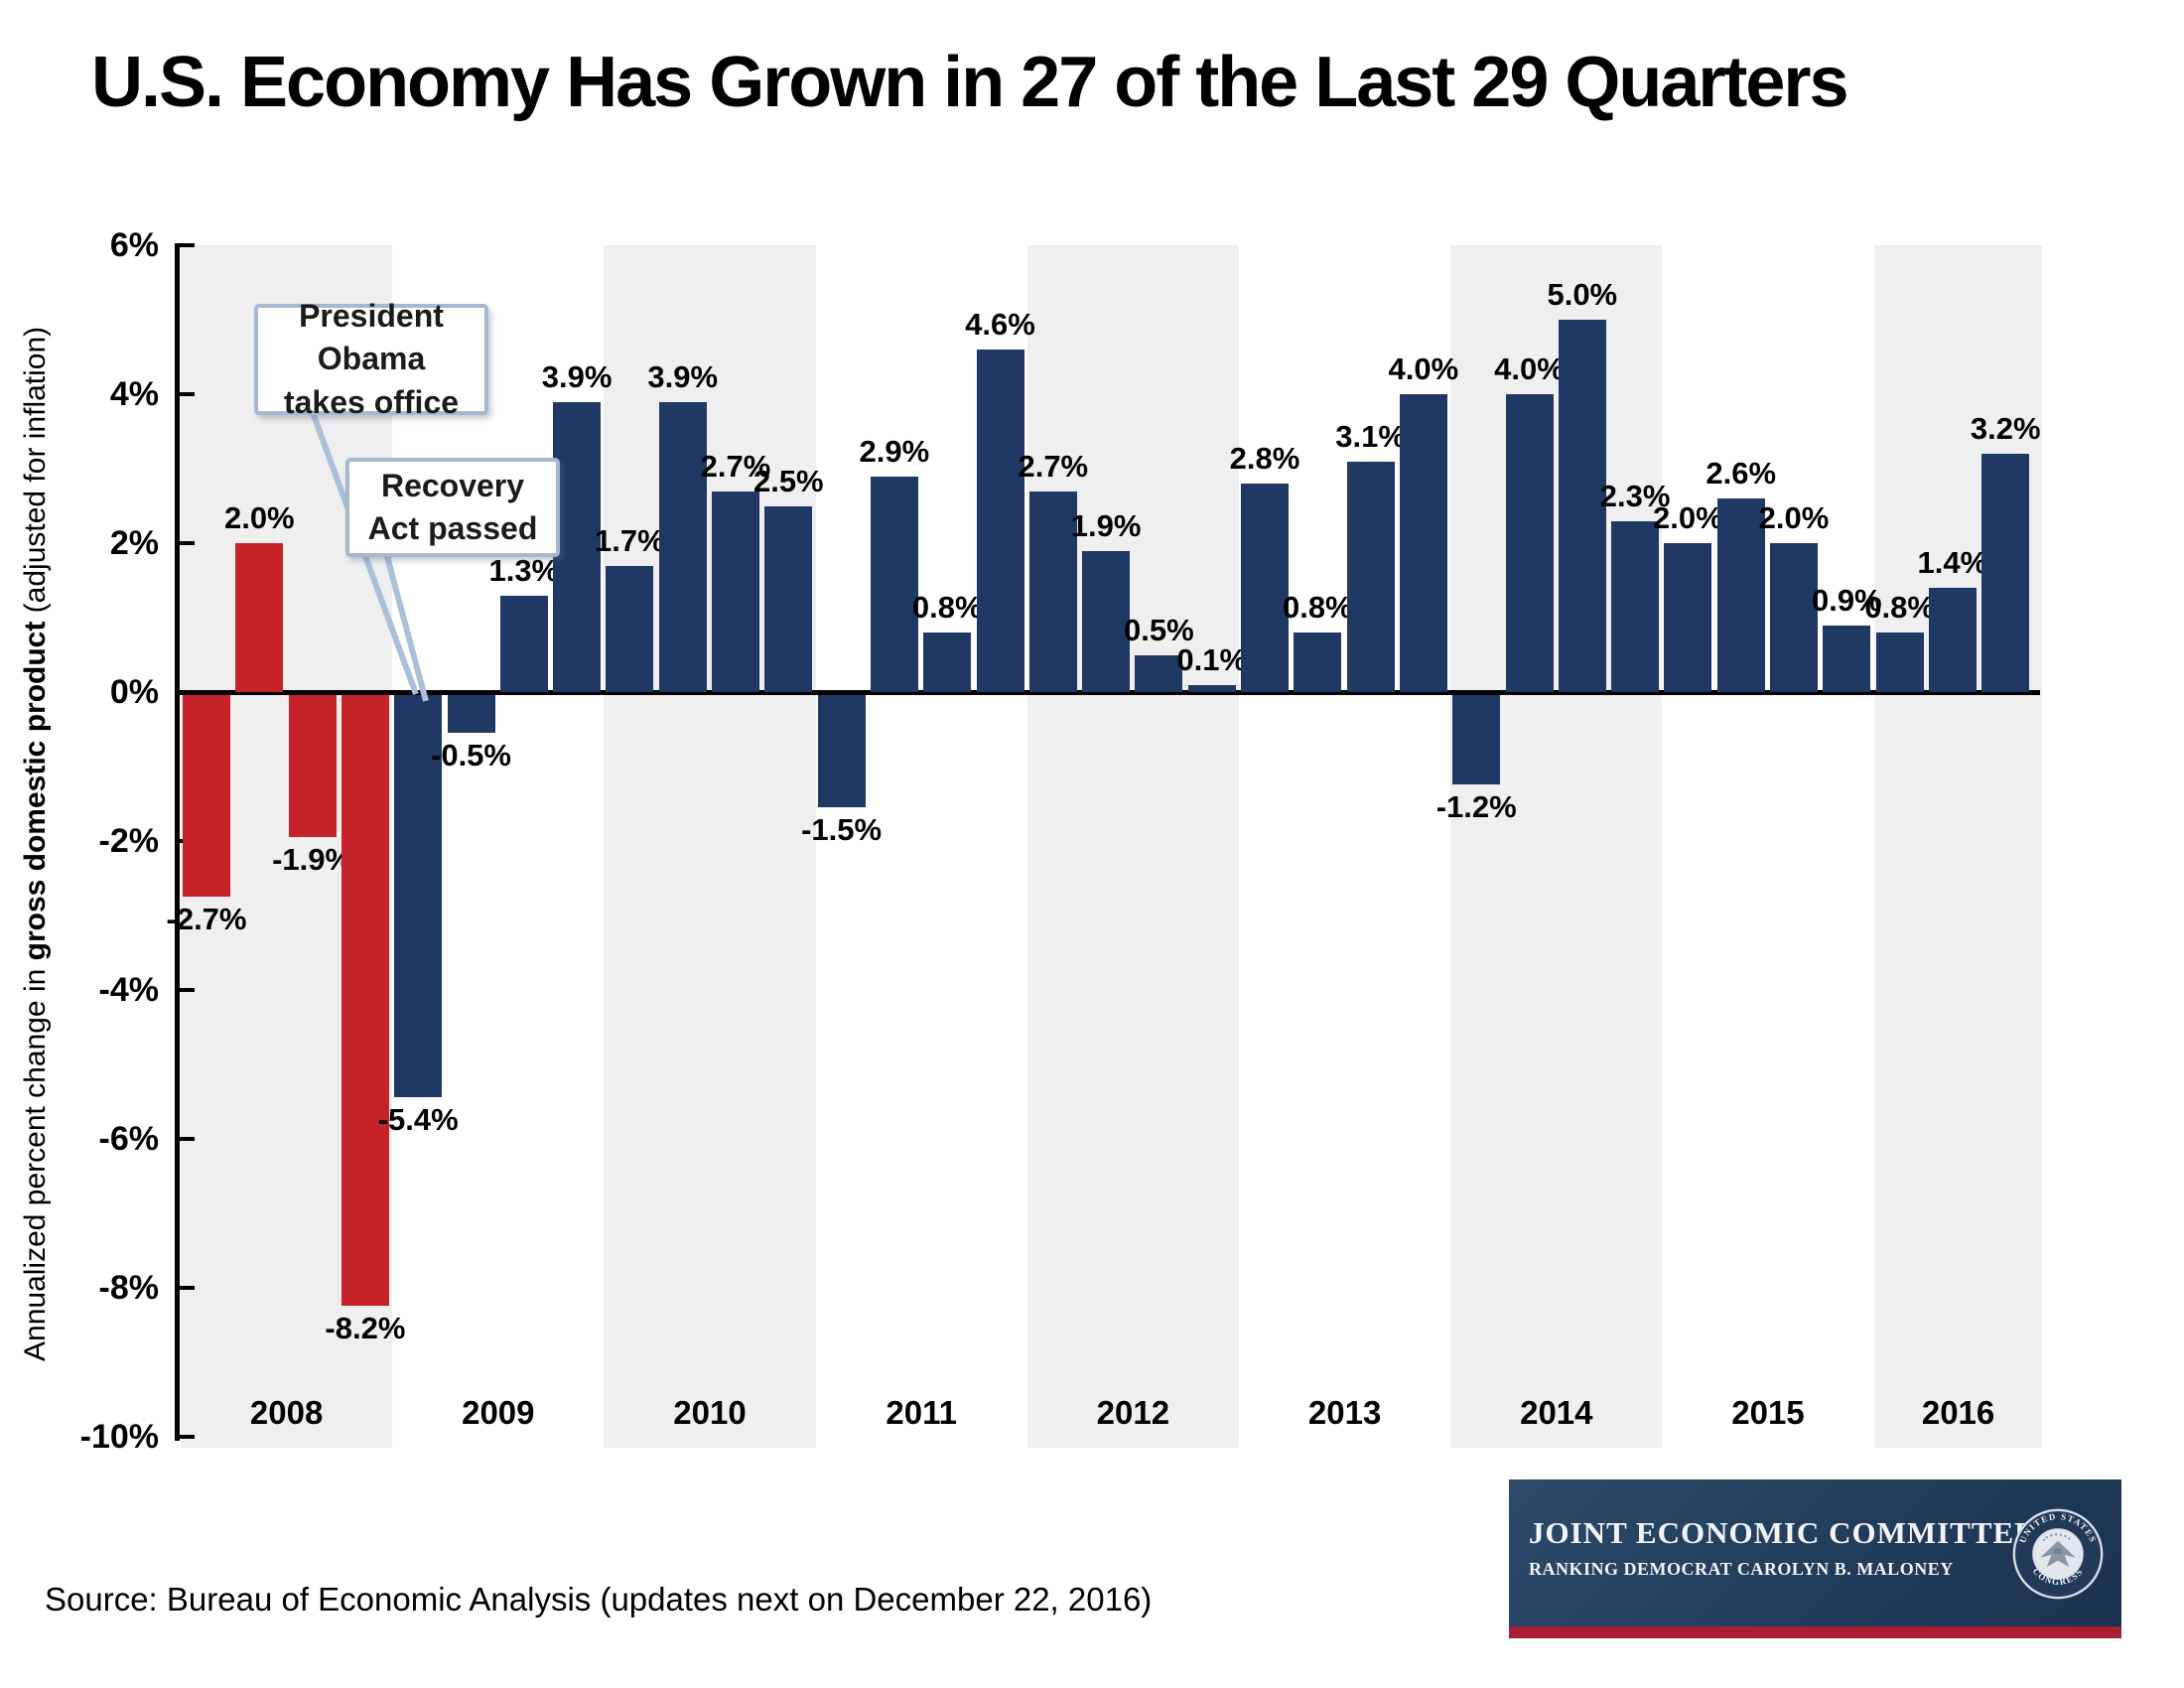 Image resolution: width=2184 pixels, height=1688 pixels. What do you see at coordinates (1265, 588) in the screenshot?
I see `gdp-bar-2013-q1` at bounding box center [1265, 588].